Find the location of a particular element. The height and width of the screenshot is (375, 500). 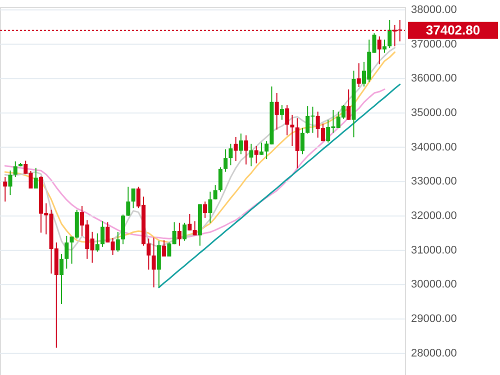

y-tick-label: 28000.00 is located at coordinates (434, 353).